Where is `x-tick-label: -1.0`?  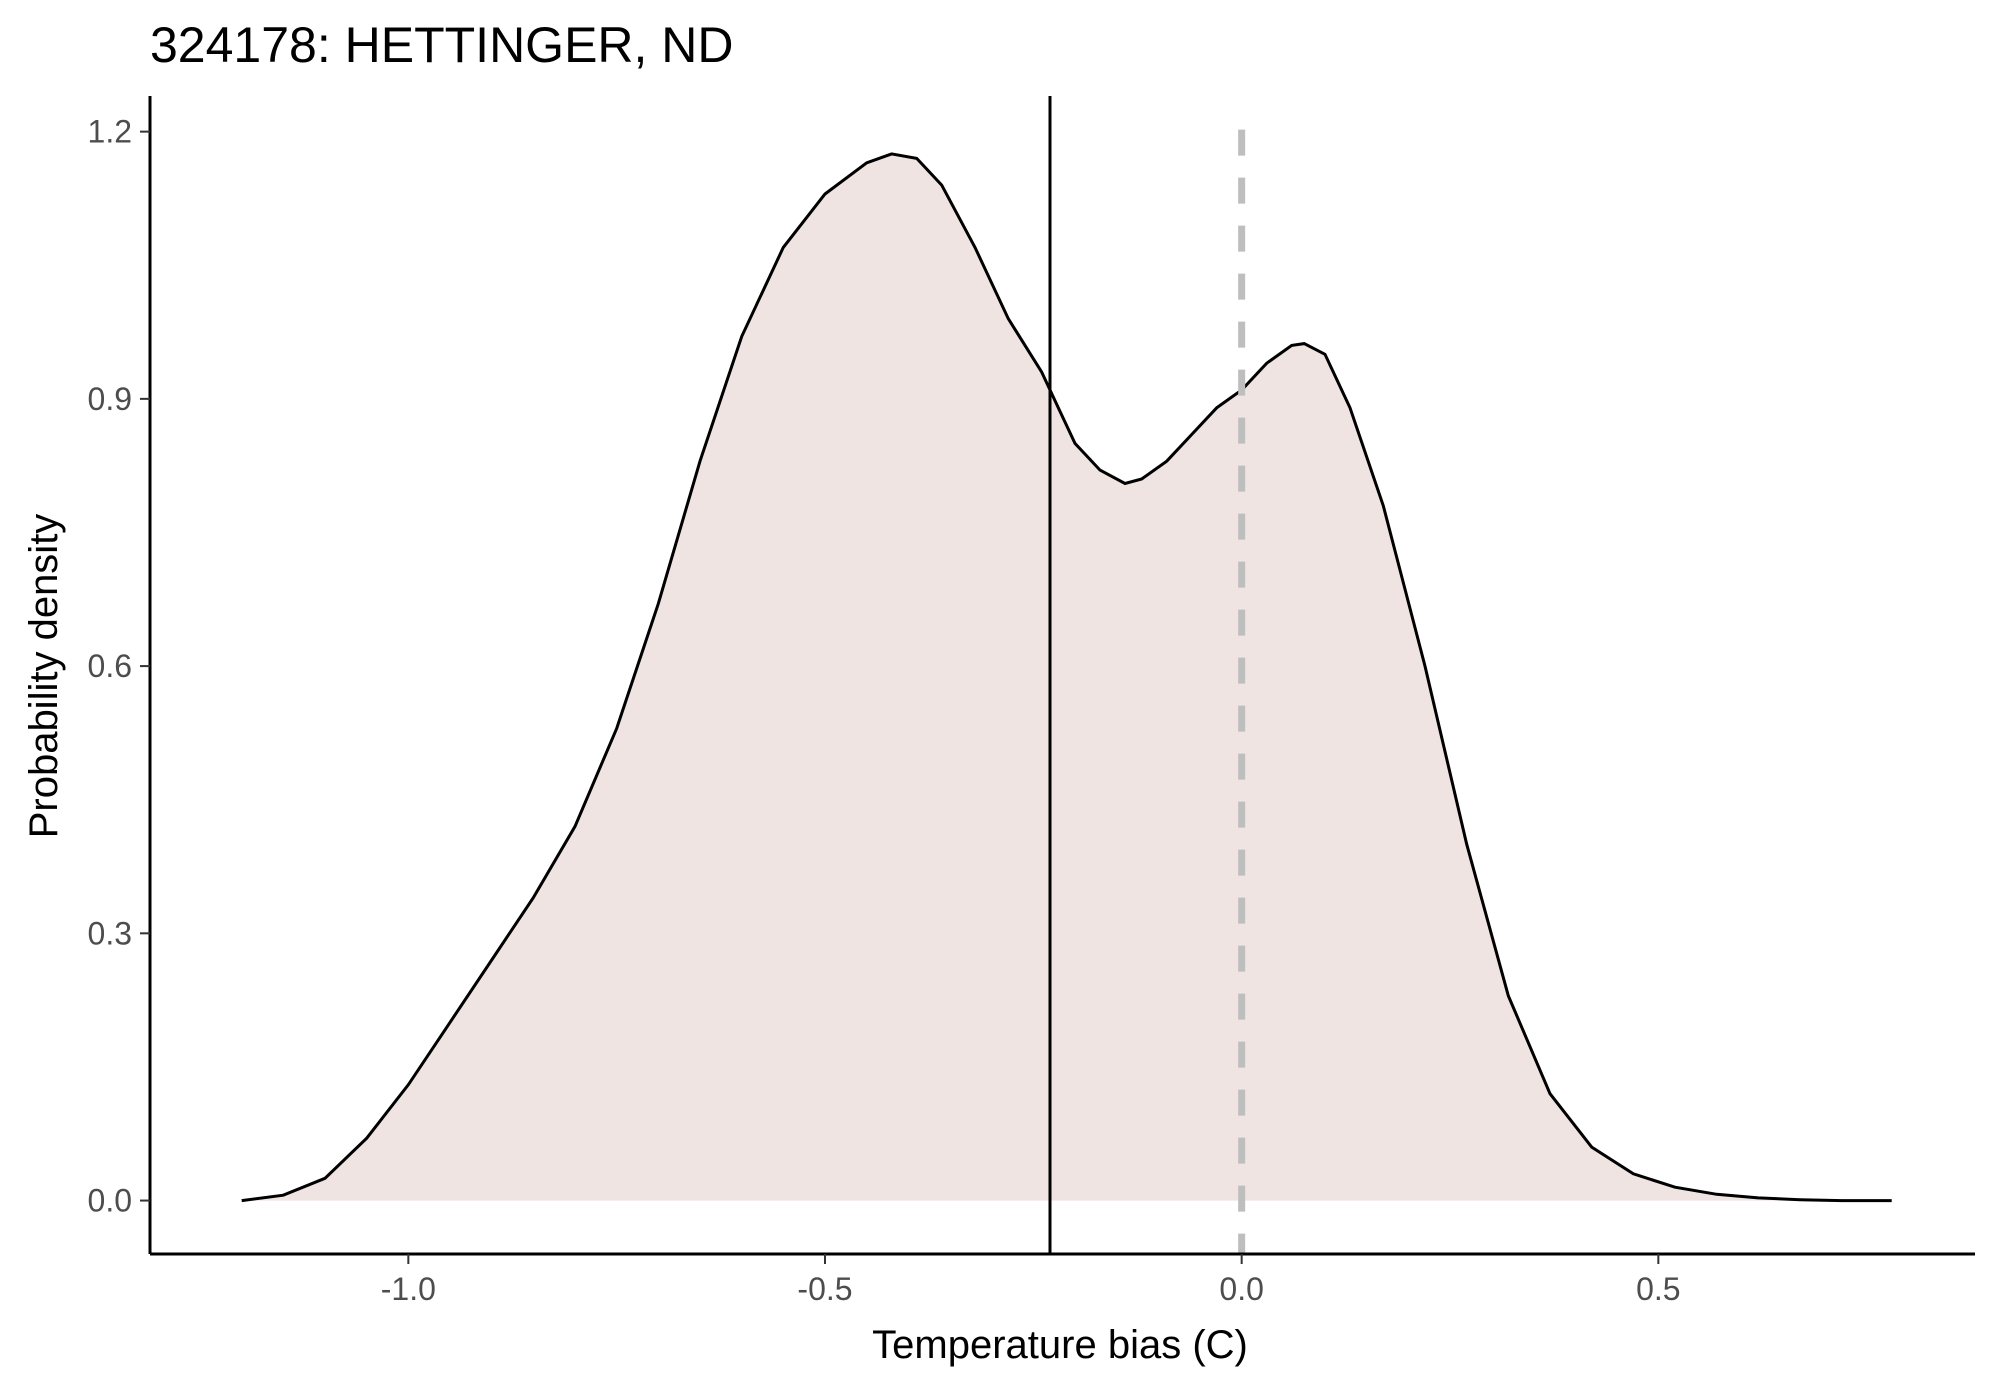 x-tick-label: -1.0 is located at coordinates (408, 1289).